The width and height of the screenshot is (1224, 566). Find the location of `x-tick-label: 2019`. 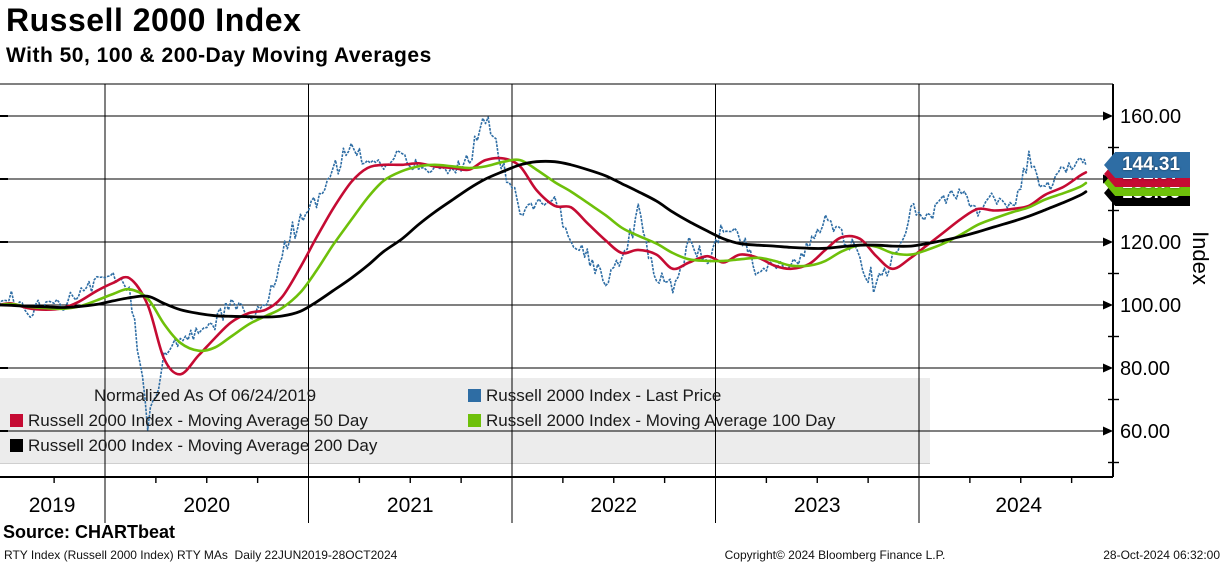

x-tick-label: 2019 is located at coordinates (52, 505).